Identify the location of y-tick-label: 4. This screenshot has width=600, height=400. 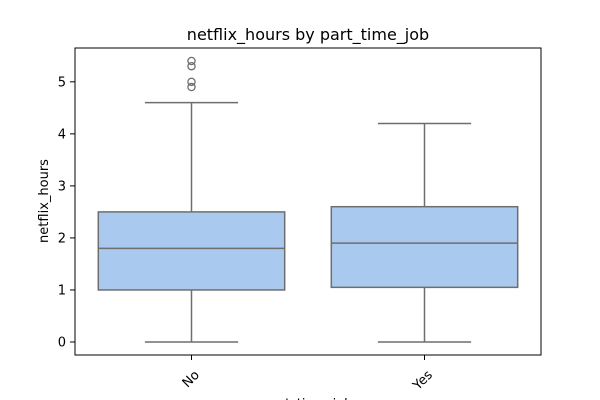
(62, 134).